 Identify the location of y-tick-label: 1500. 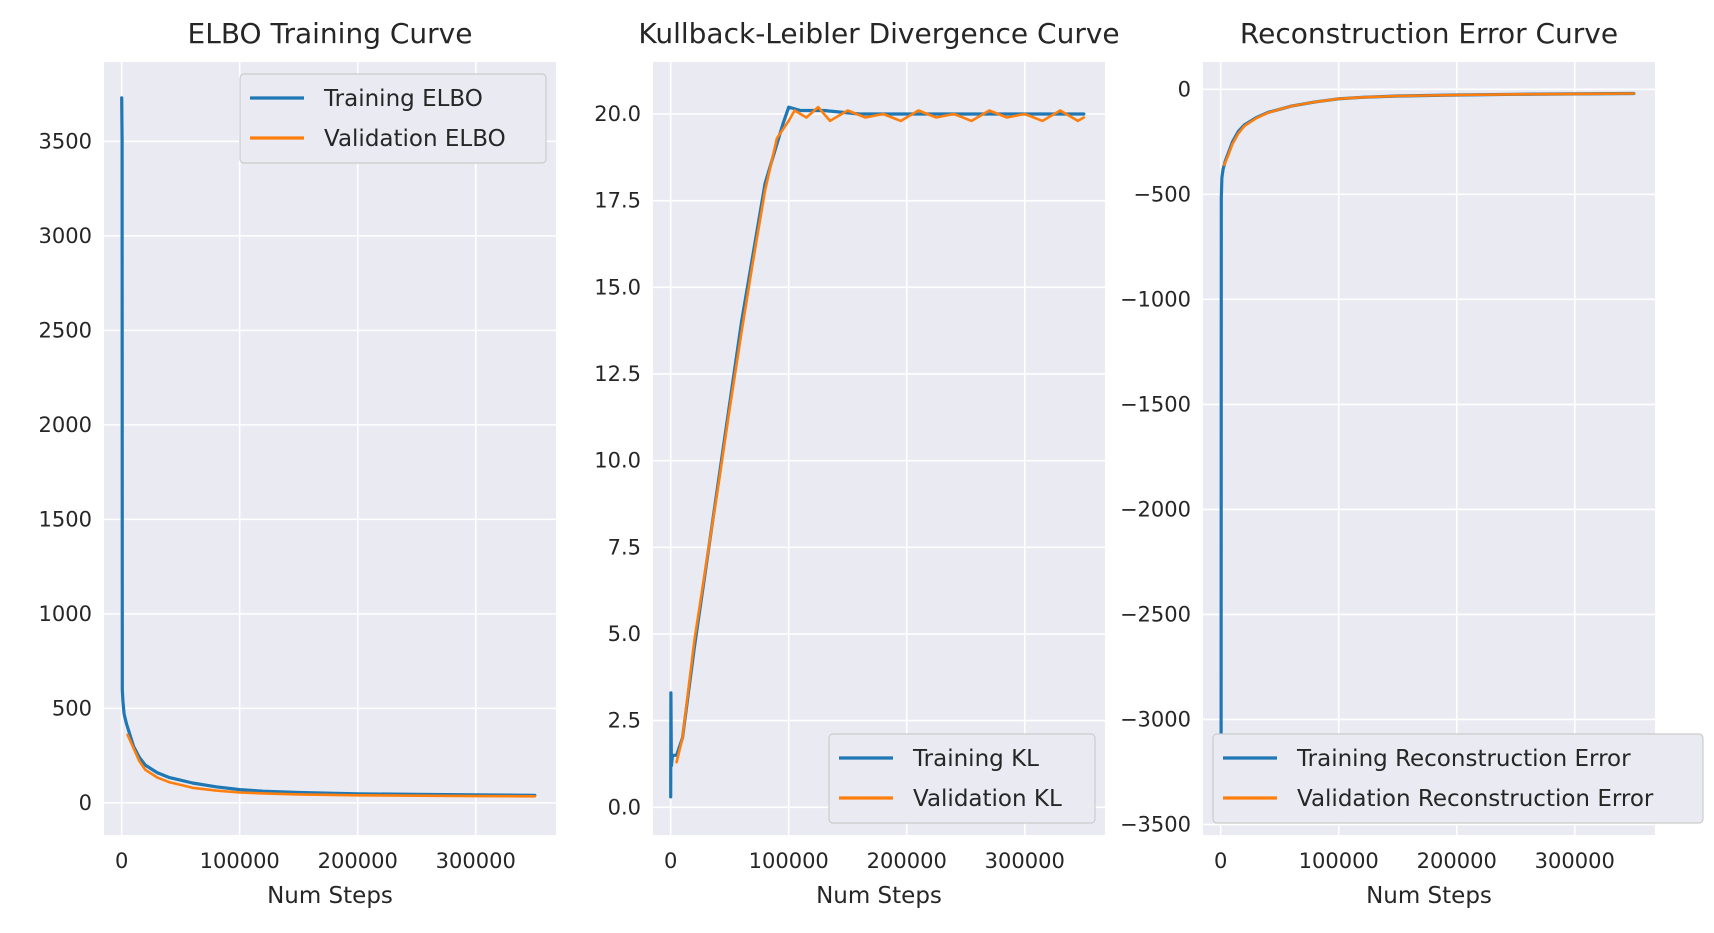
(65, 519).